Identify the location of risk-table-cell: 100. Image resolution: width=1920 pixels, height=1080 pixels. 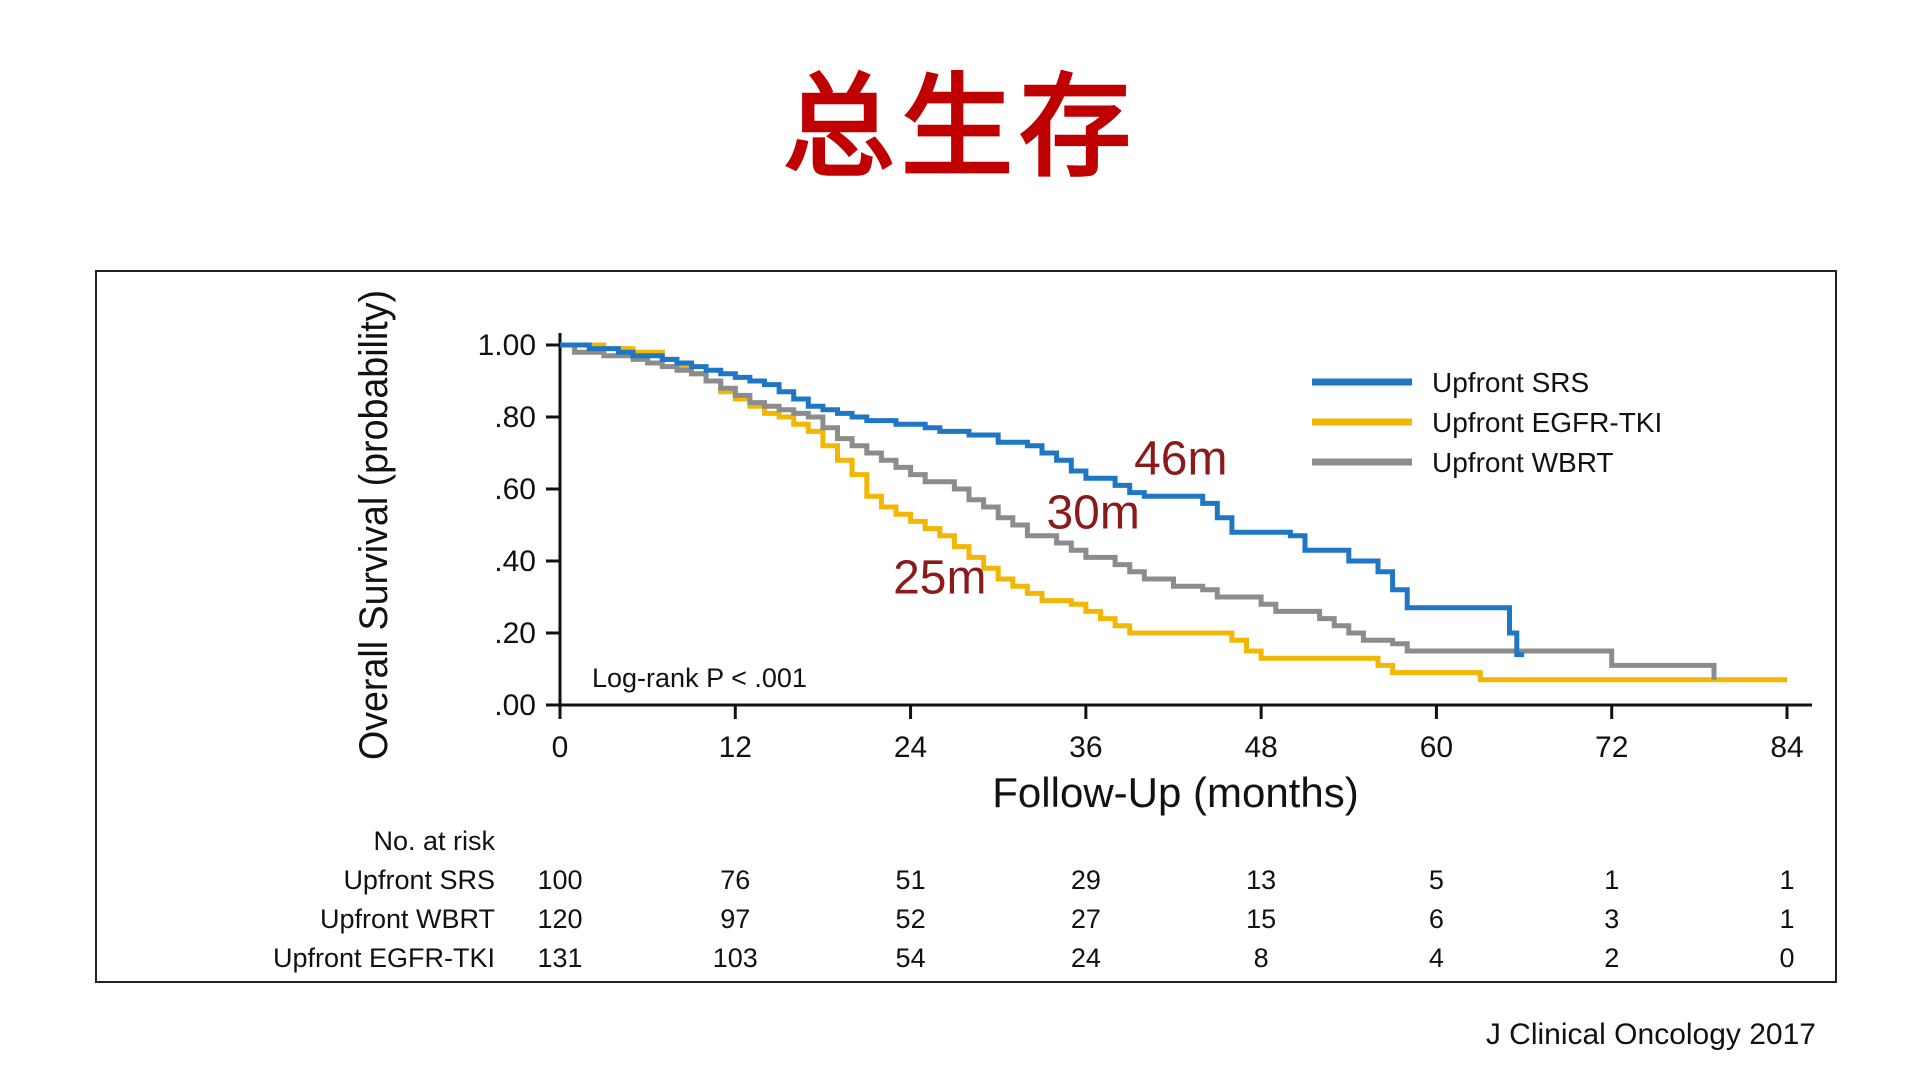
(559, 880).